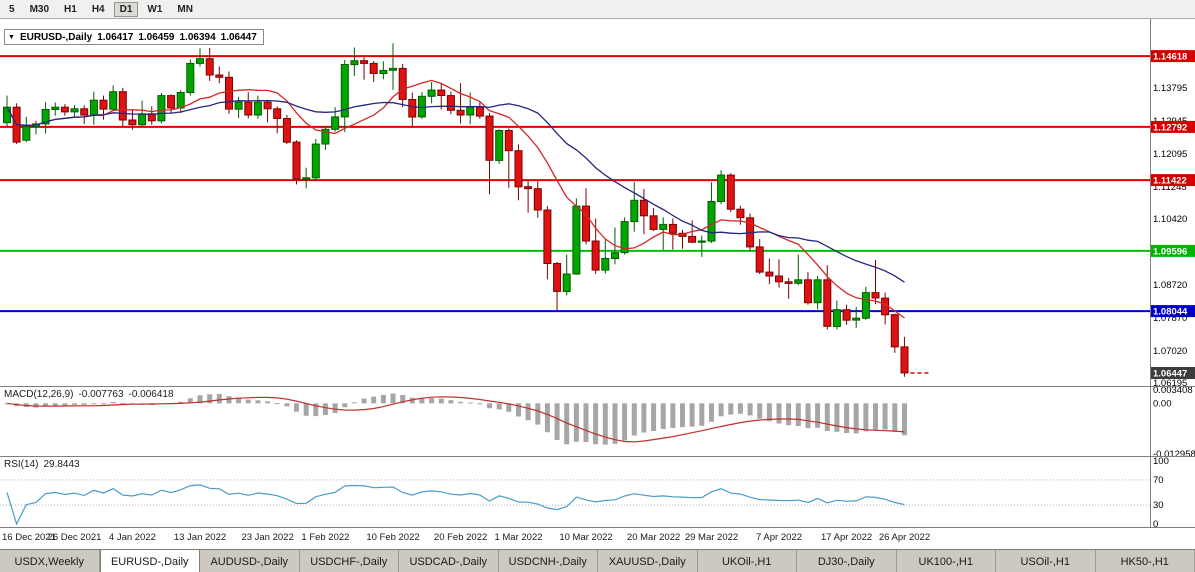 The image size is (1195, 572). What do you see at coordinates (115, 37) in the screenshot?
I see `ohlc-open: 1.06417` at bounding box center [115, 37].